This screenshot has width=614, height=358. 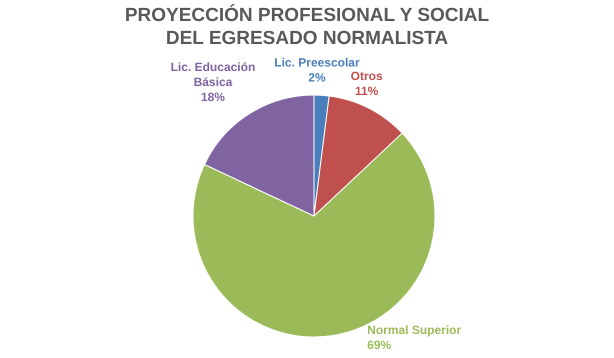 What do you see at coordinates (213, 97) in the screenshot?
I see `data-label: 18%` at bounding box center [213, 97].